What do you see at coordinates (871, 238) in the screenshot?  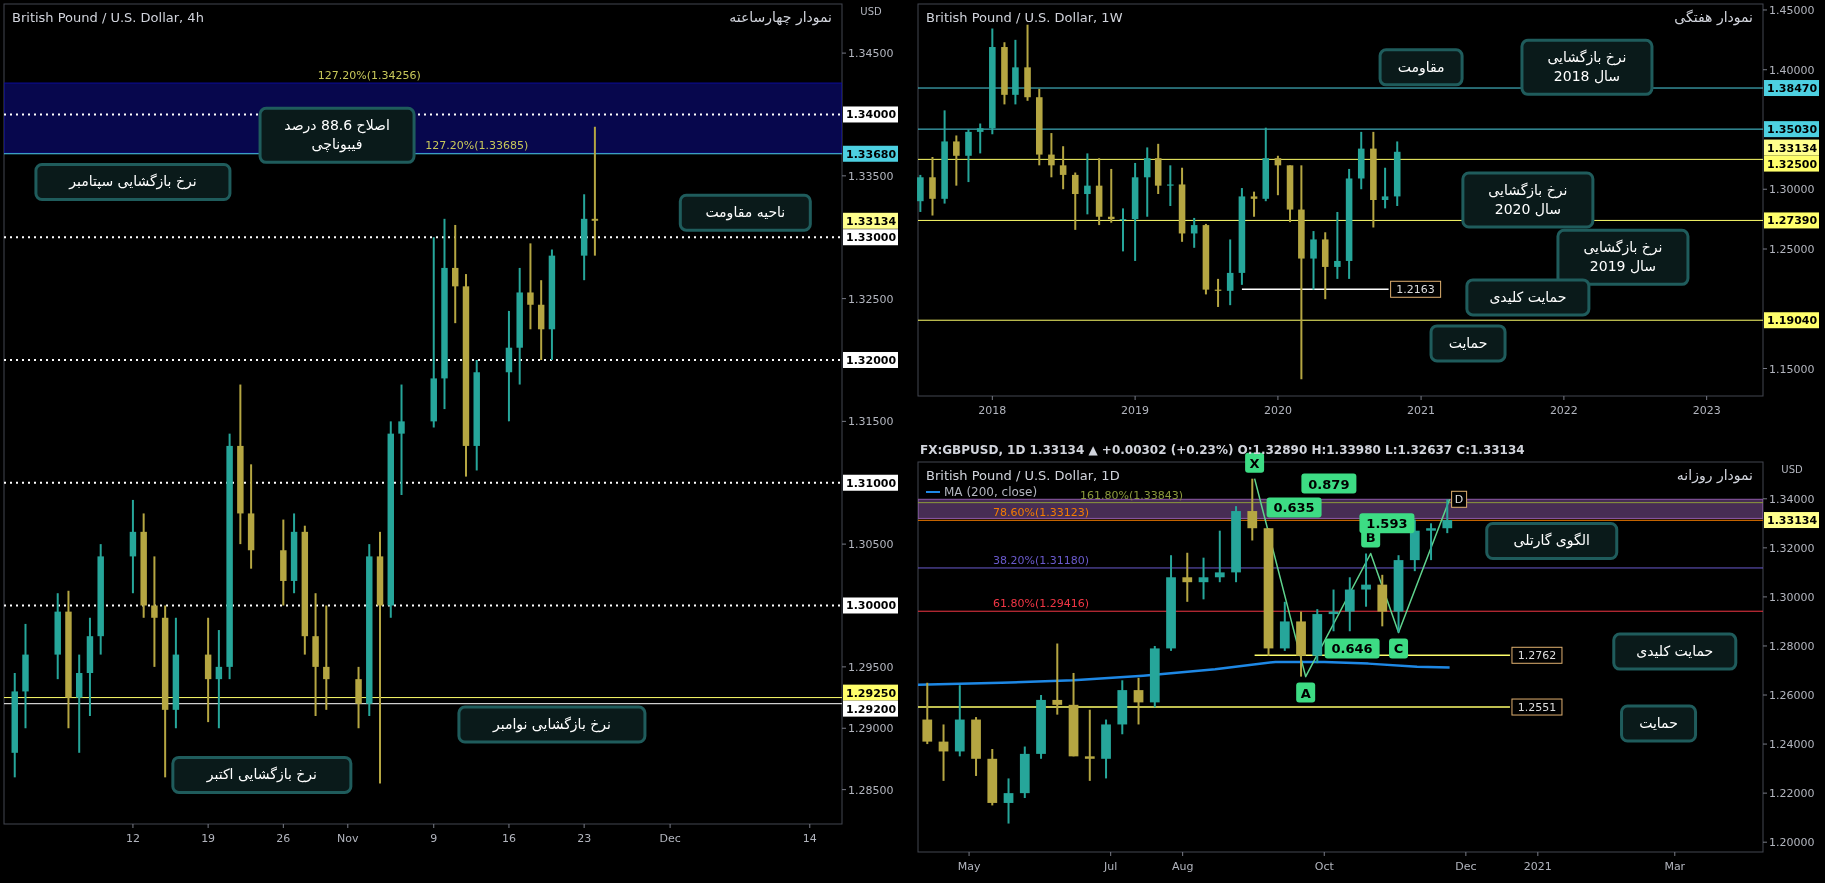 I see `ref-line-label: 1.33000` at bounding box center [871, 238].